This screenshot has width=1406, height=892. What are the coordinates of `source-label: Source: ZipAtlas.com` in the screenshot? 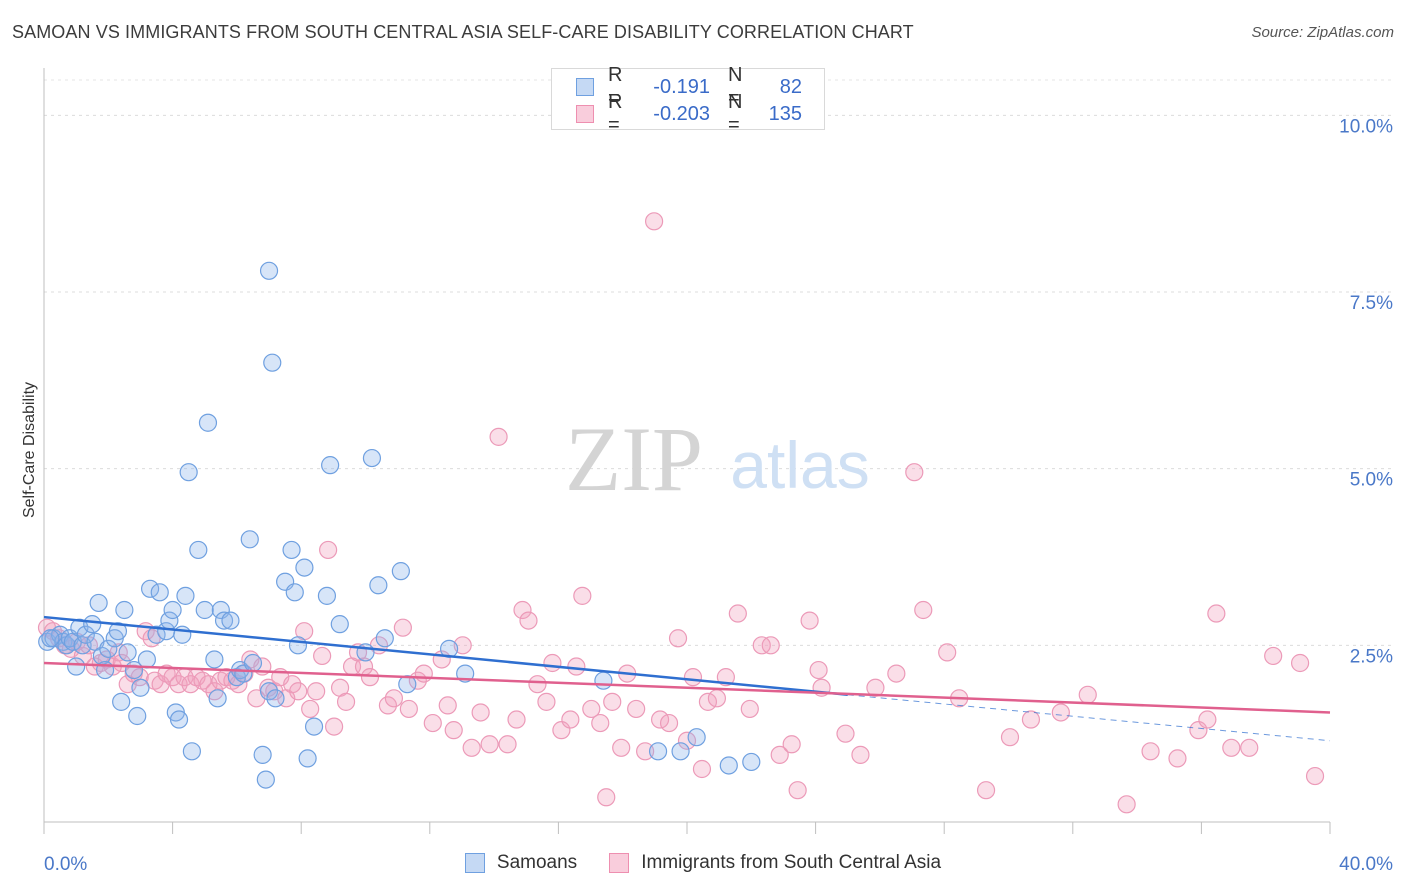 It's located at (1322, 32).